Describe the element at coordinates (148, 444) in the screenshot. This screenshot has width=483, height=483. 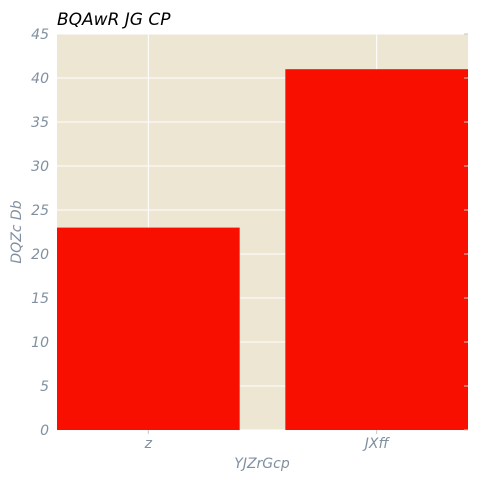
I see `x-tick-label: z` at that location.